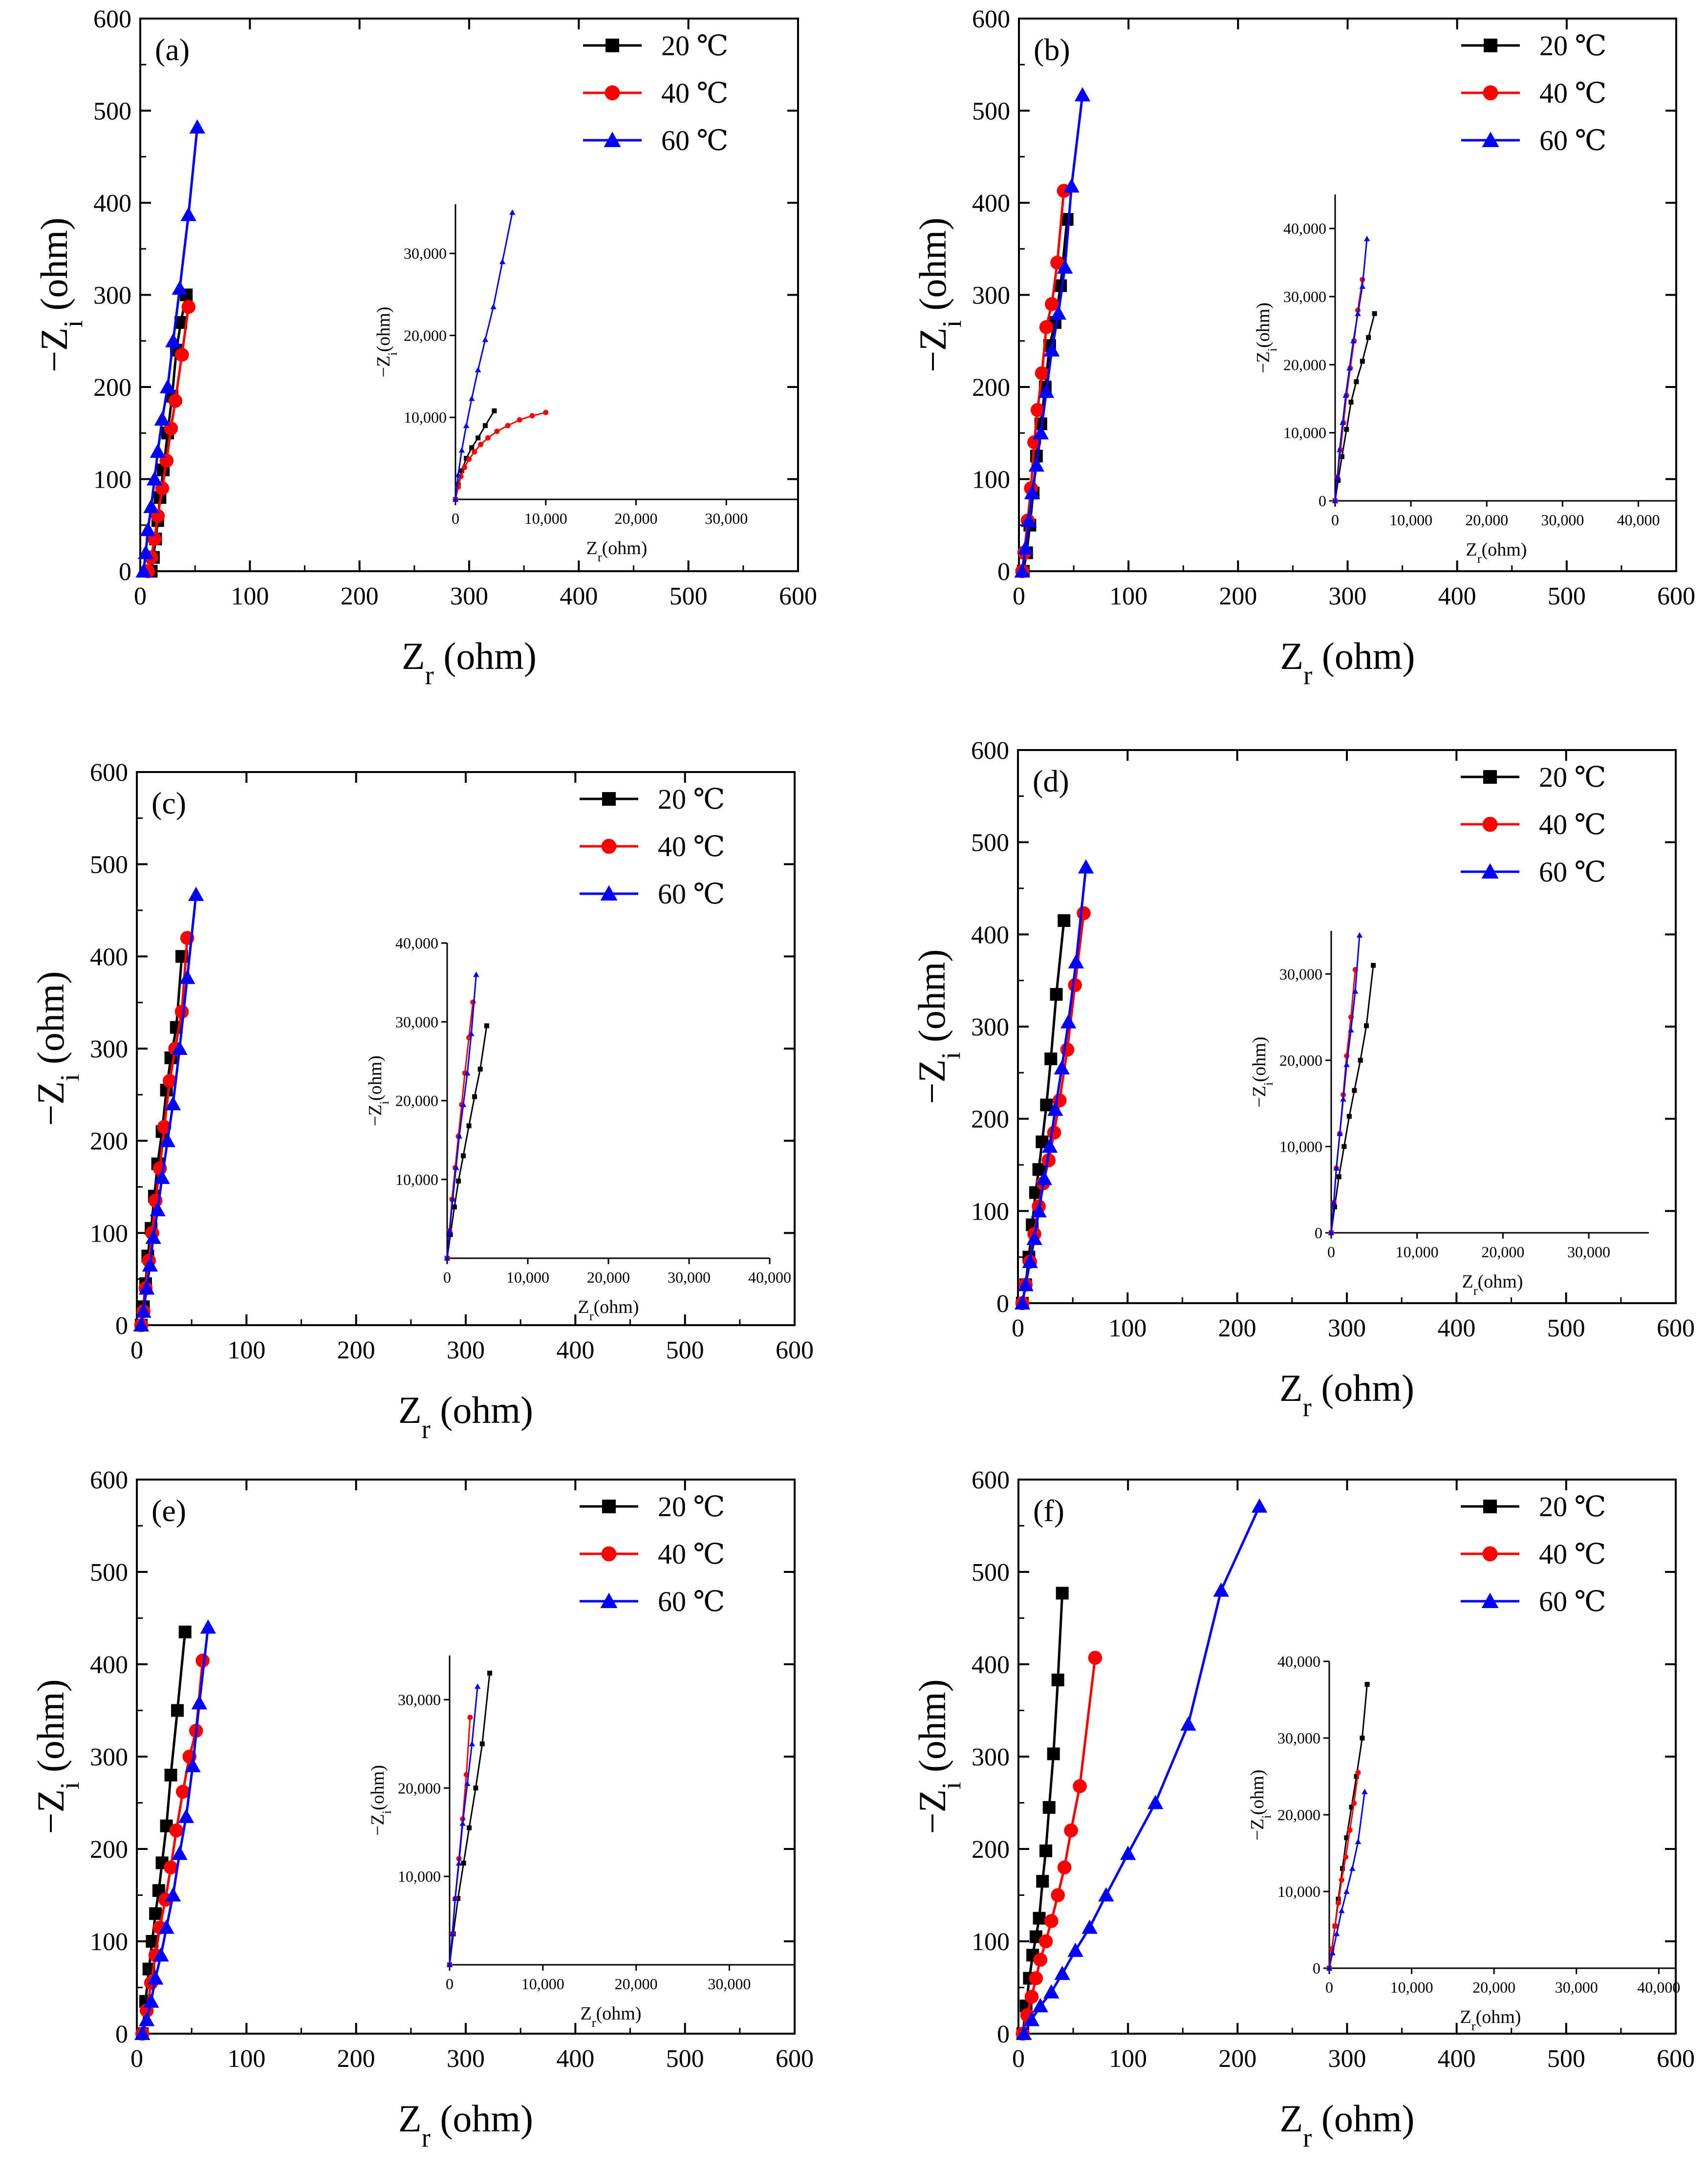 This screenshot has height=2170, width=1708. What do you see at coordinates (1318, 1233) in the screenshot?
I see `inset-y-tick-label: 0` at bounding box center [1318, 1233].